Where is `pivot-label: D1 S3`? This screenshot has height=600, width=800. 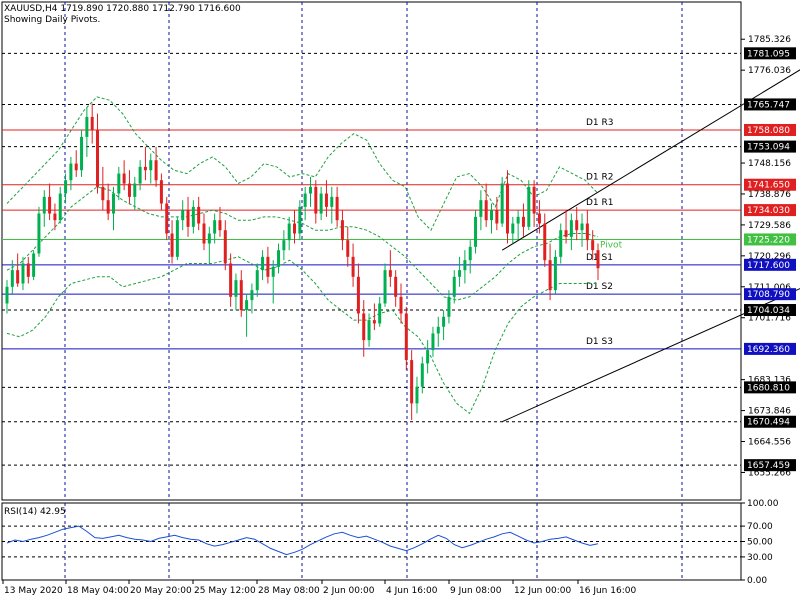 pivot-label: D1 S3 is located at coordinates (599, 342).